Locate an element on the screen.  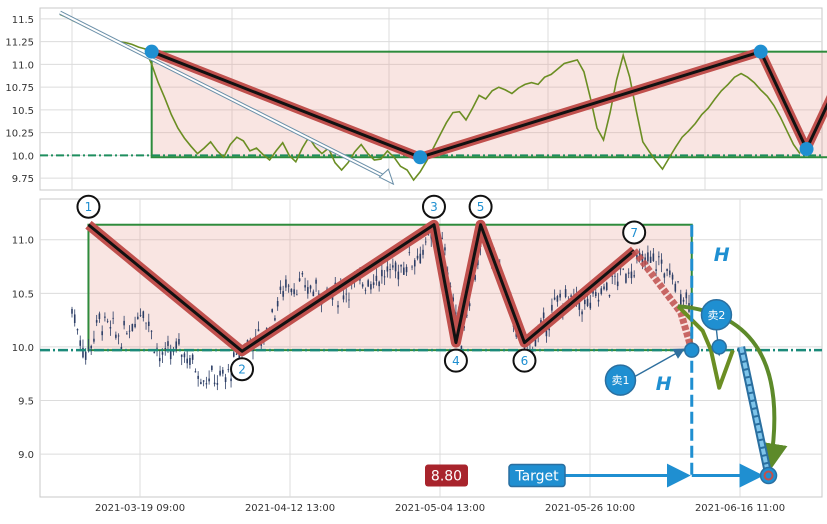
pivot-label: 3 is located at coordinates (434, 207).